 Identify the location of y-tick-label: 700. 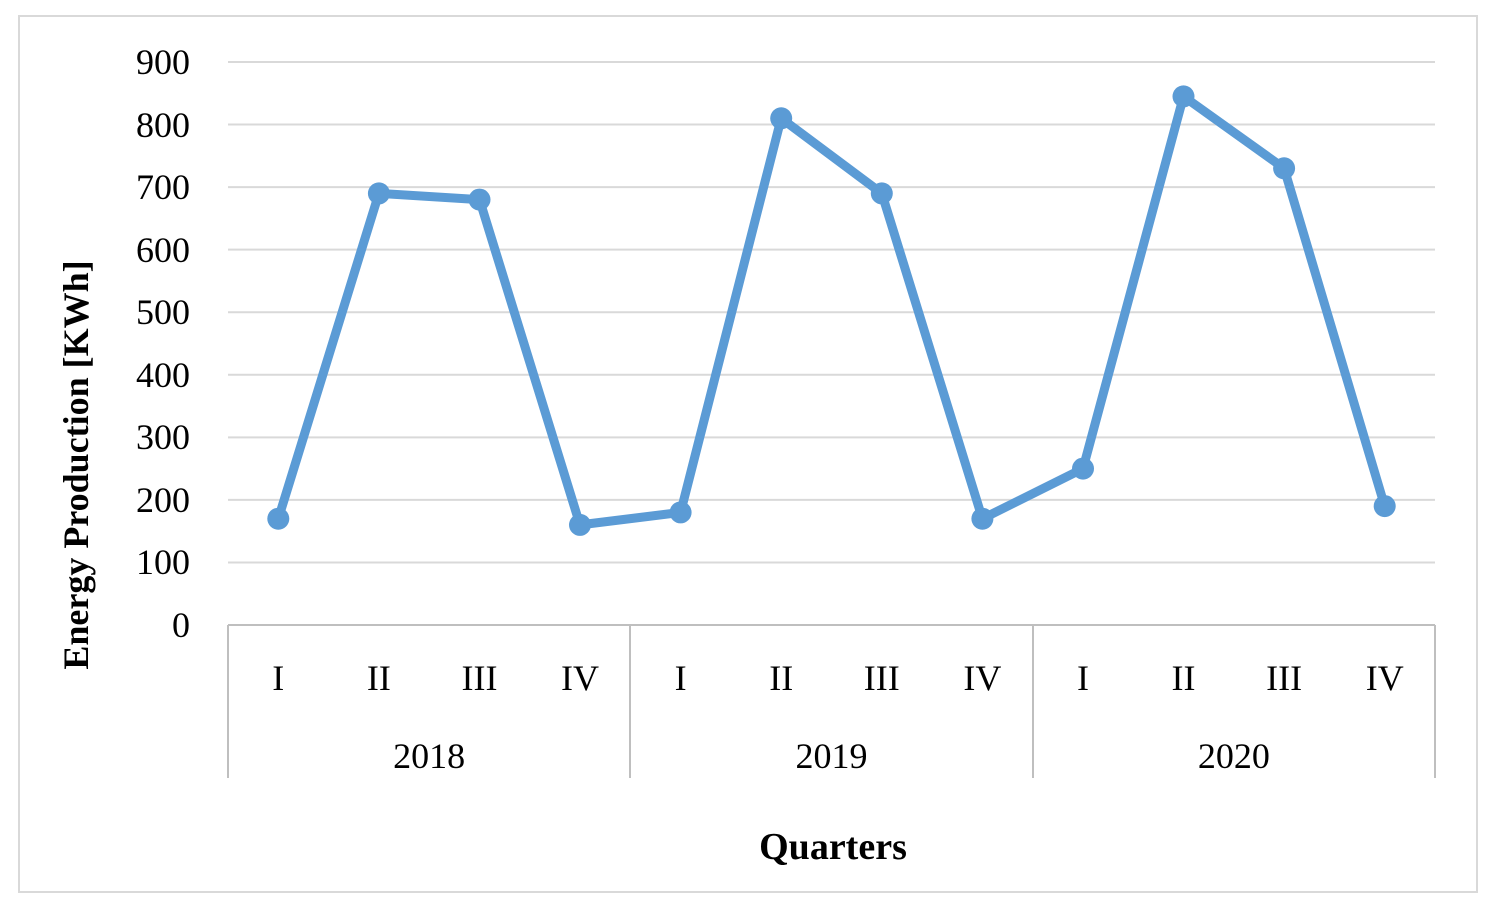
(163, 187).